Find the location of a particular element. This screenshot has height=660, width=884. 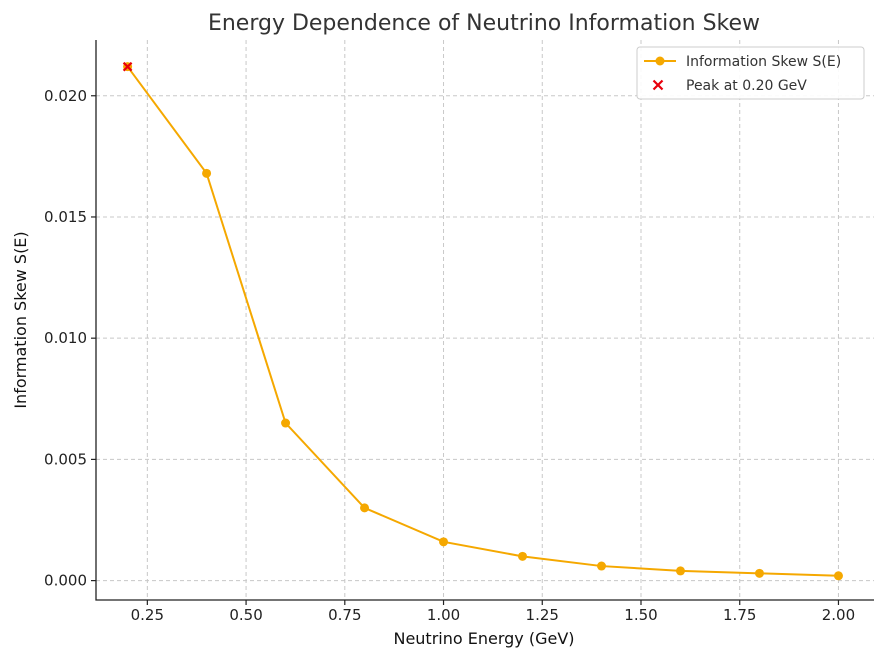

y-ticks: 0.000 0.005 0.010 0.015 0.020 is located at coordinates (70, 338).